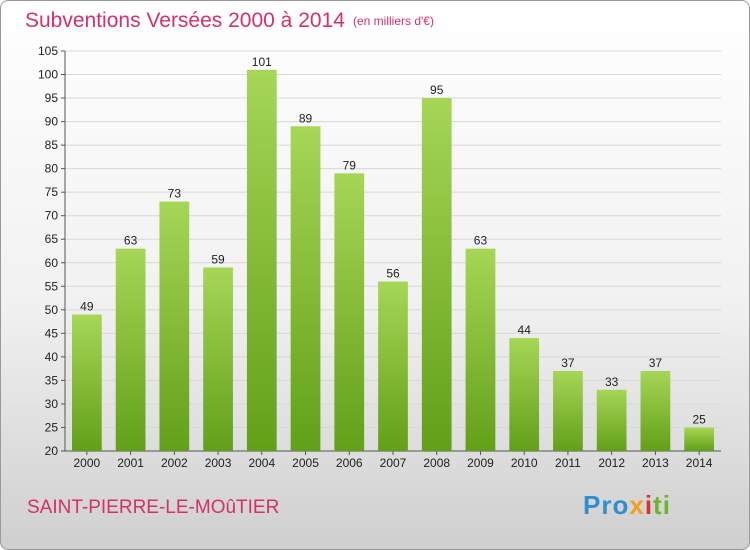 This screenshot has width=750, height=550. Describe the element at coordinates (525, 330) in the screenshot. I see `data-label: 44` at that location.